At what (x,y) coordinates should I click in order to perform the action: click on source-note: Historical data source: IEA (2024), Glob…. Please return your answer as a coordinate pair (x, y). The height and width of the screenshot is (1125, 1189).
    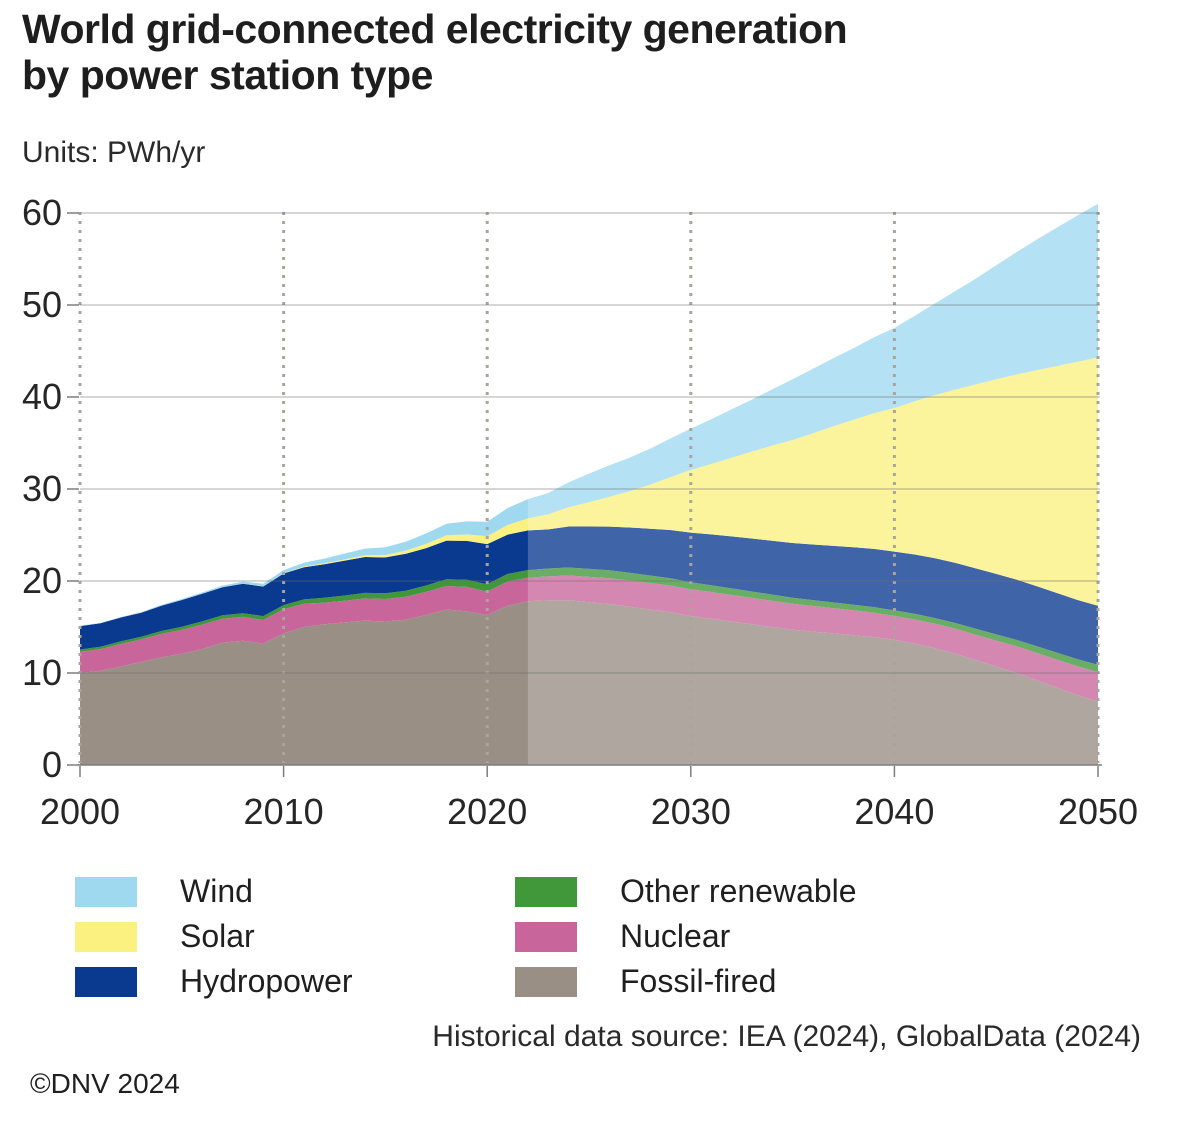
    Looking at the image, I should click on (786, 1036).